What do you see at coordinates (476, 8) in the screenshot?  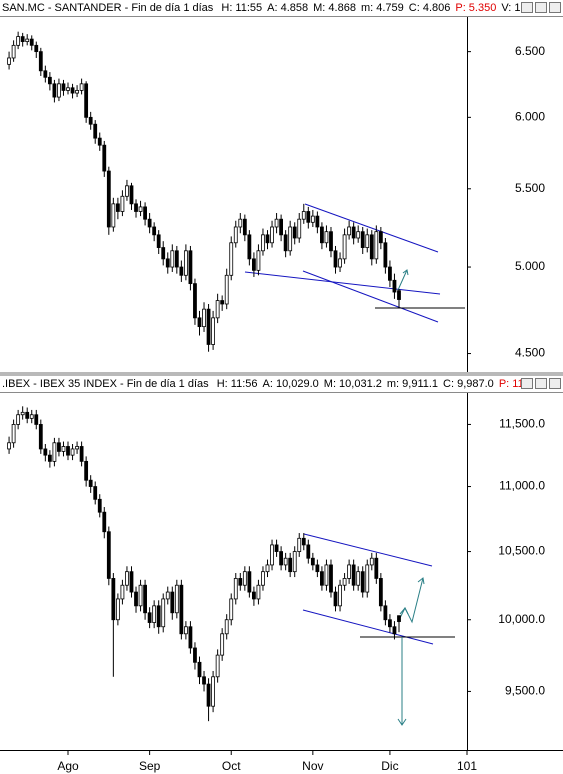 I see `header-field: P: 5.350` at bounding box center [476, 8].